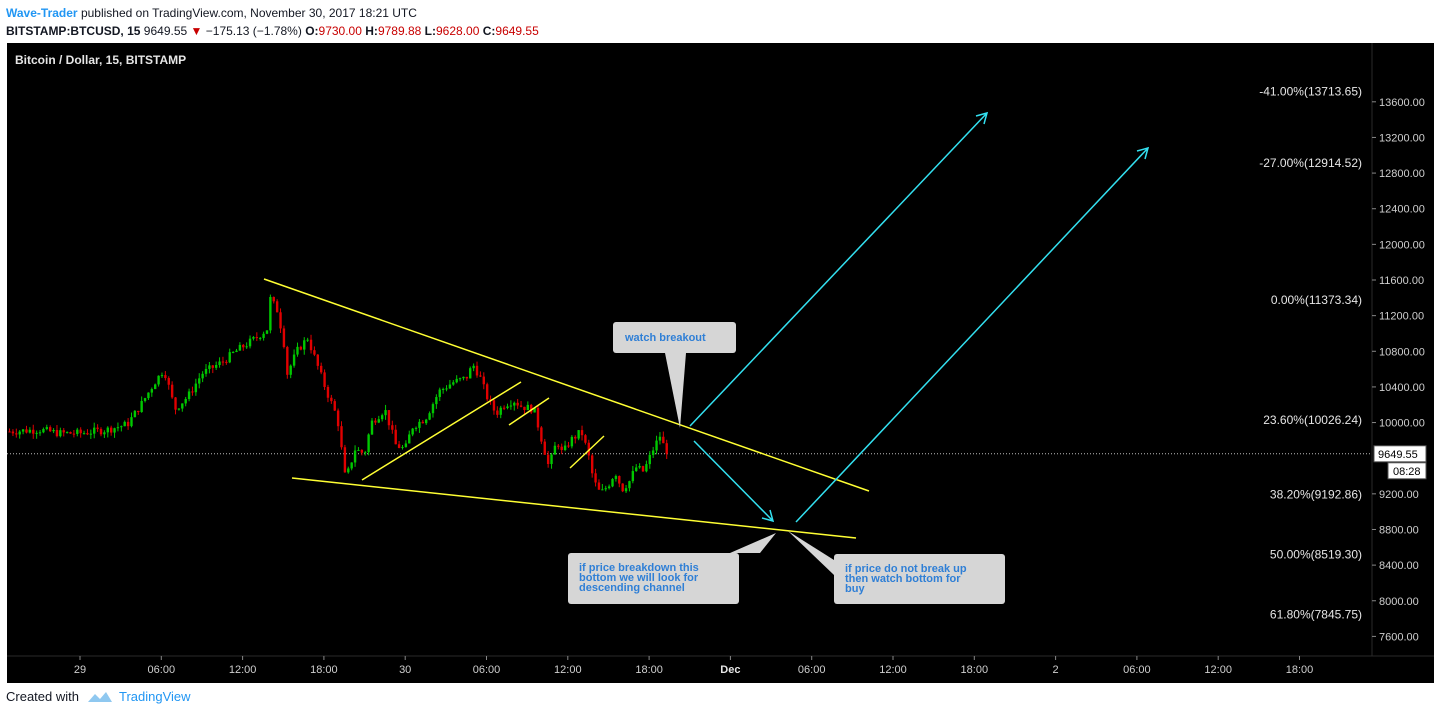 The image size is (1440, 715). Describe the element at coordinates (768, 516) in the screenshot. I see `breakdown-arrow-head` at that location.